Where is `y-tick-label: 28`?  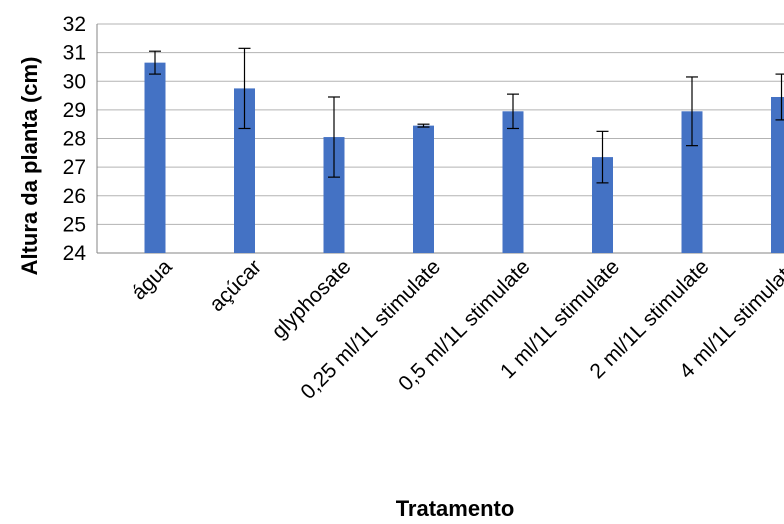
y-tick-label: 28 is located at coordinates (74, 139).